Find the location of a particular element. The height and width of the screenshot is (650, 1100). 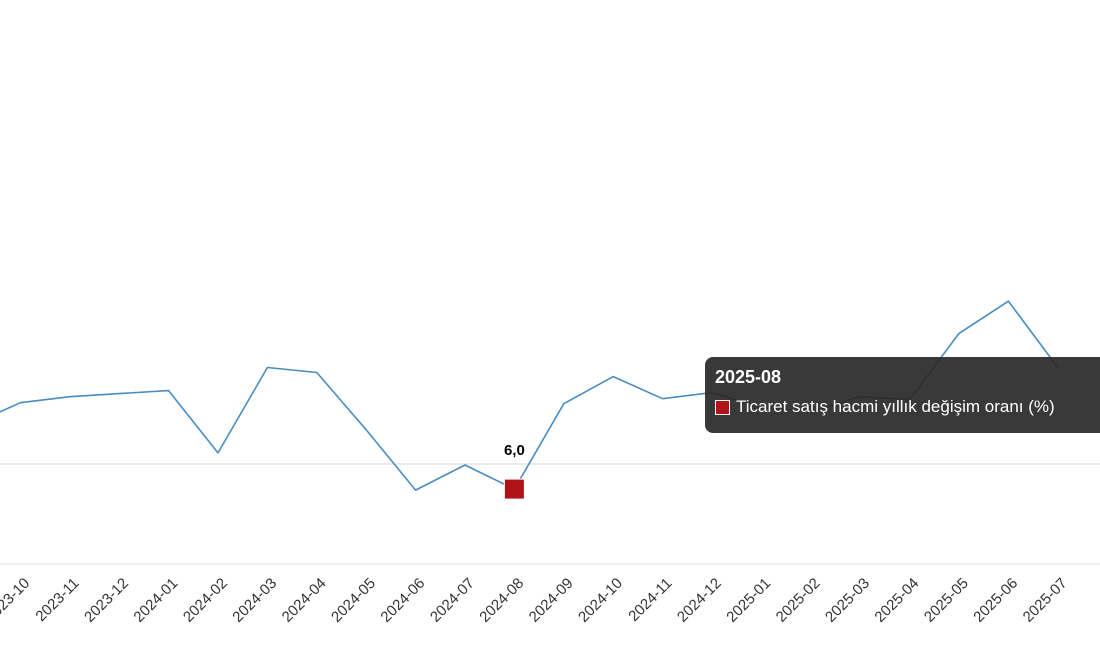

x-tick-label: 2023-10 is located at coordinates (16, 600).